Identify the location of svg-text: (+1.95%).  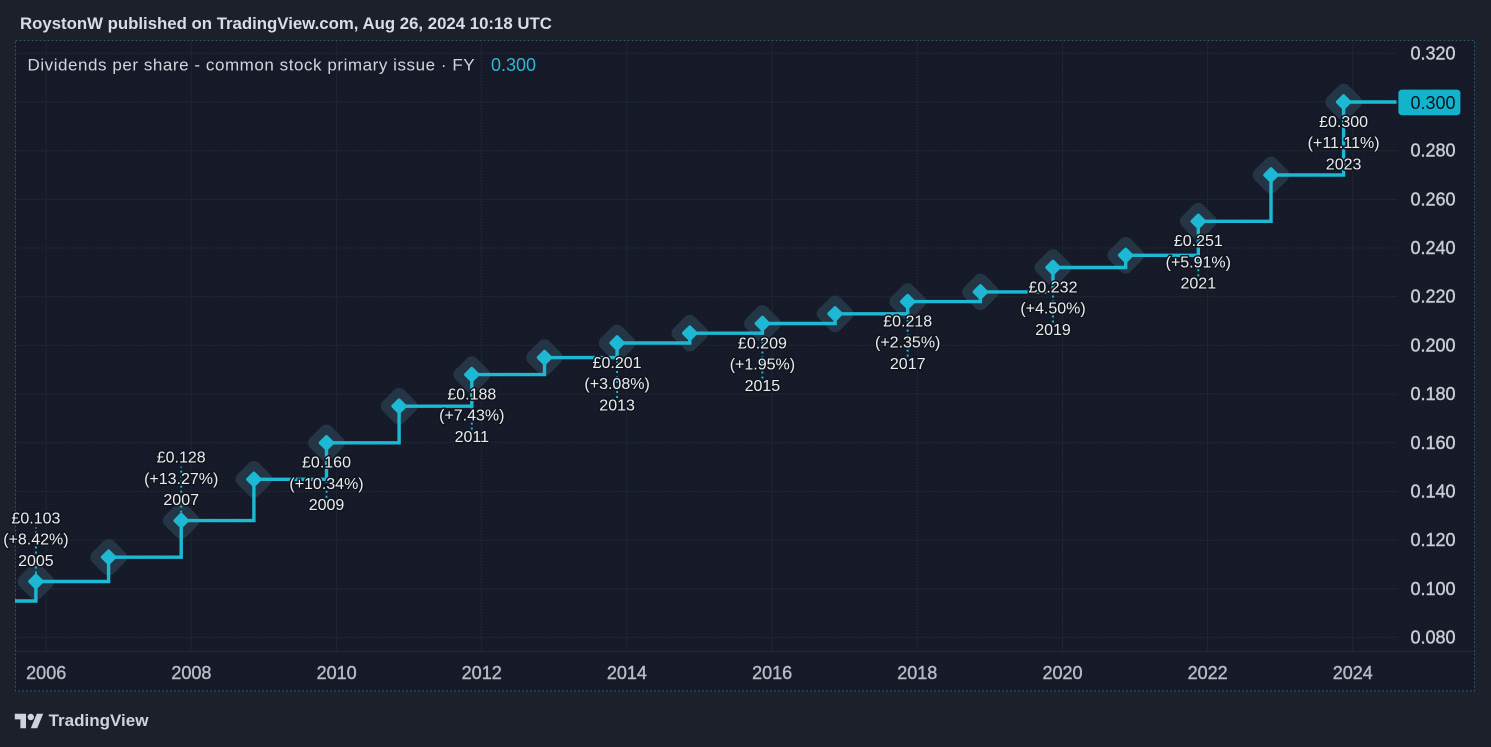
(762, 365).